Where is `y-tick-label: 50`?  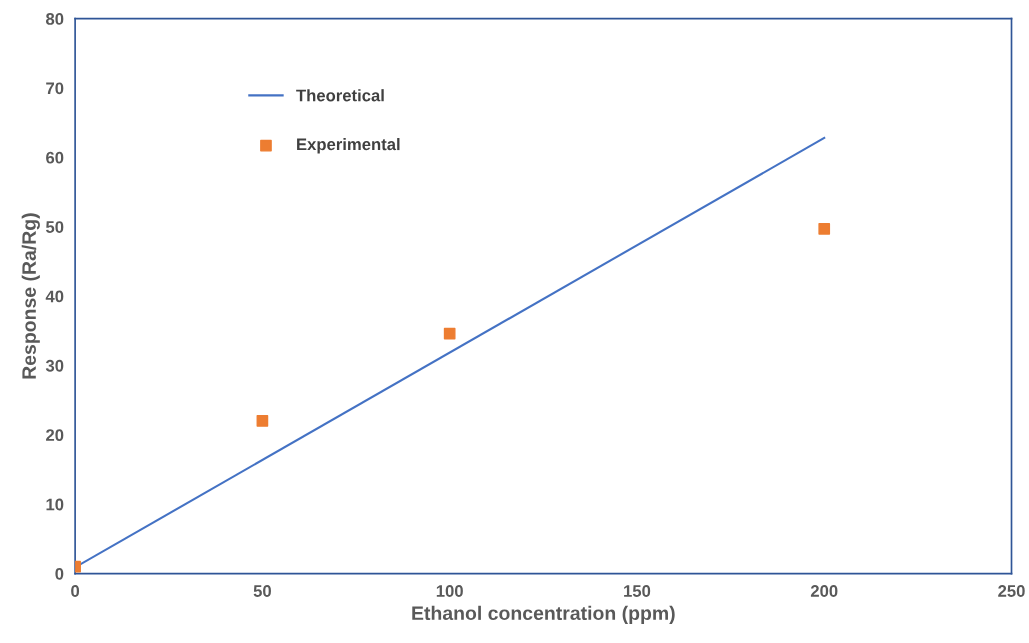 y-tick-label: 50 is located at coordinates (54, 227).